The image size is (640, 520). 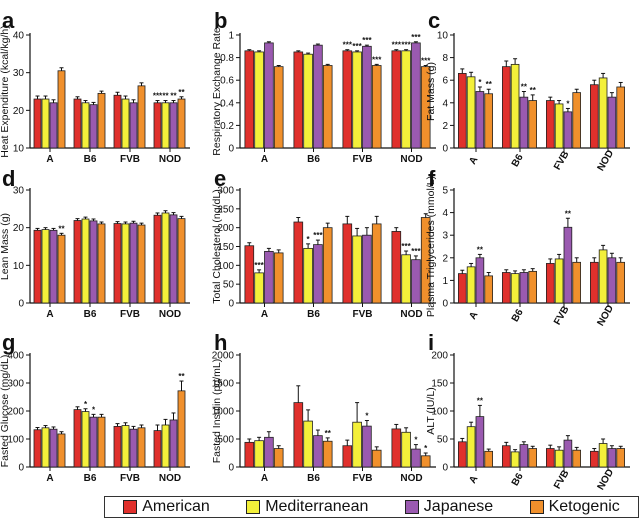 What do you see at coordinates (15, 356) in the screenshot?
I see `y-tick-label: 400` at bounding box center [15, 356].